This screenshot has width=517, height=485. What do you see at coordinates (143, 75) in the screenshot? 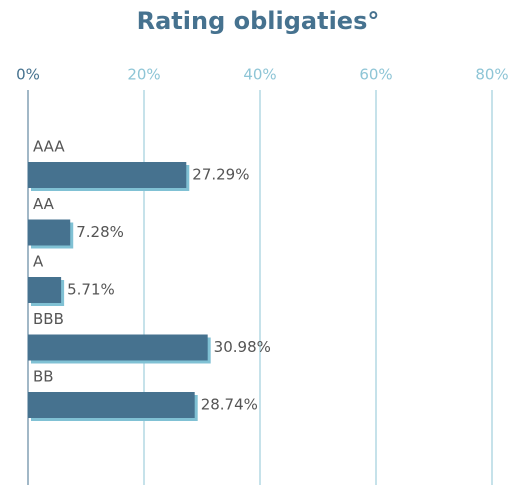
I see `x-tick-label: 20%` at bounding box center [143, 75].